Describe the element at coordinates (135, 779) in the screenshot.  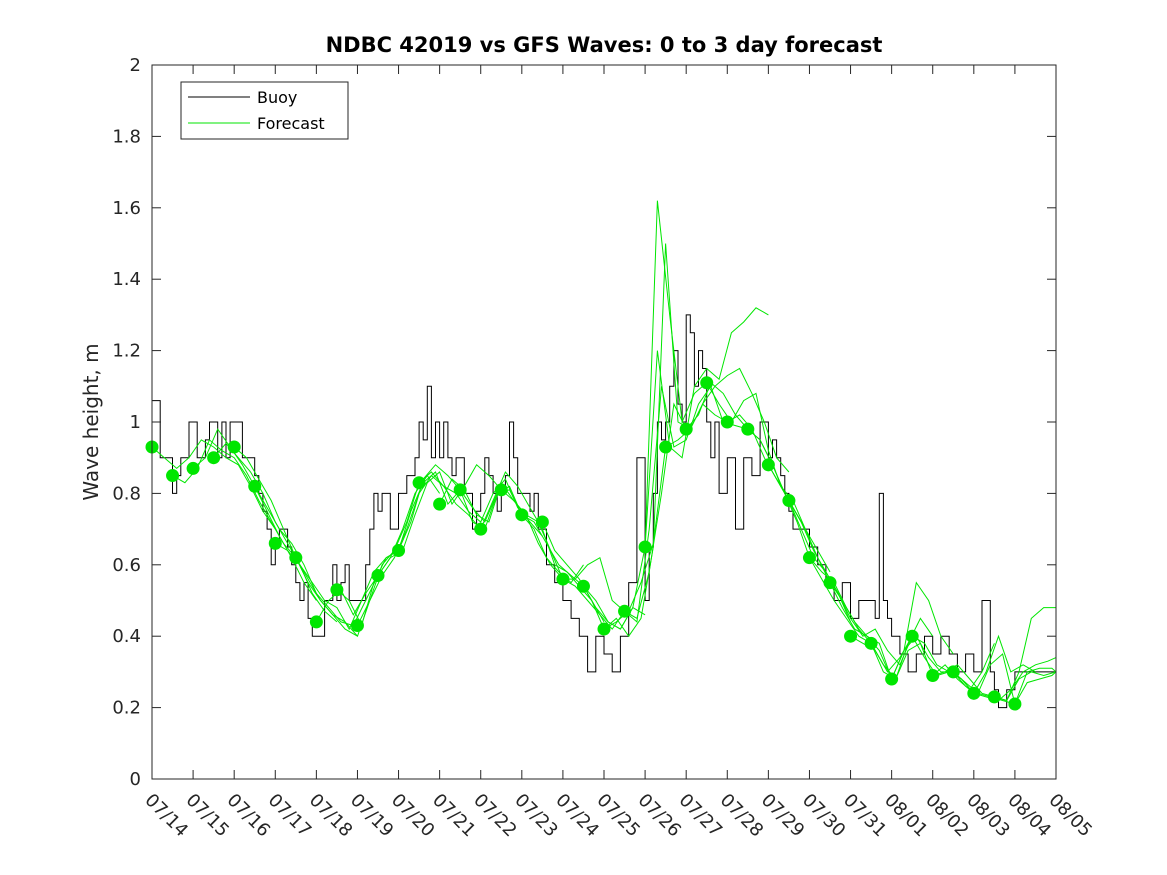
I see `y-tick-label: 0` at that location.